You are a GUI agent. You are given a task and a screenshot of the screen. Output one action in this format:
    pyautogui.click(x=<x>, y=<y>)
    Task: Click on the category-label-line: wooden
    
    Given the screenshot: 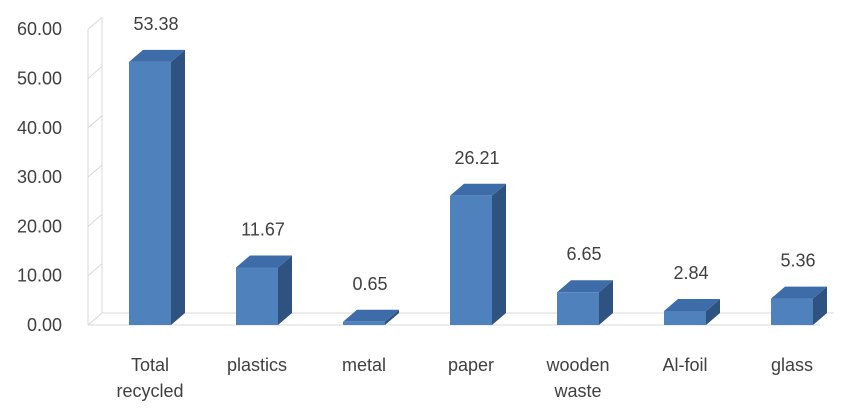 What is the action you would take?
    pyautogui.click(x=577, y=365)
    